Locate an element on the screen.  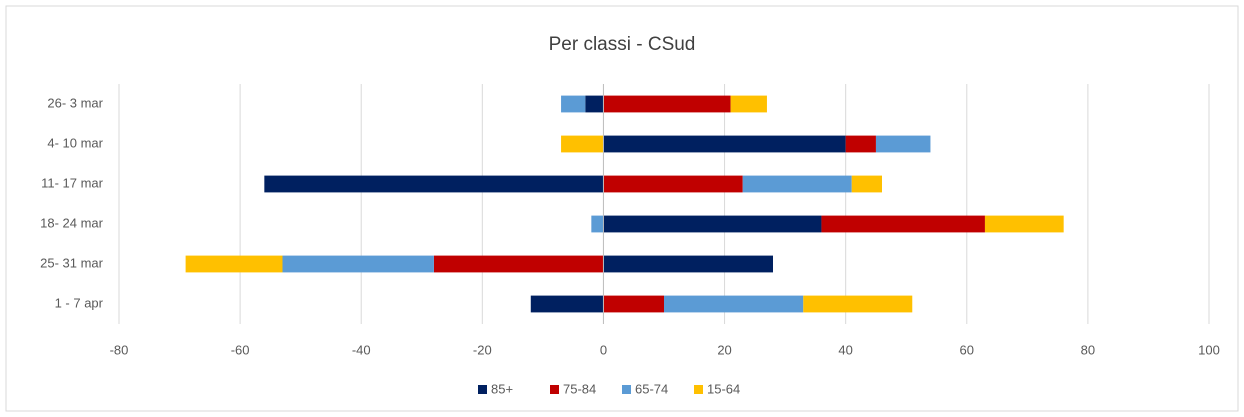
y-tick-label: 25- 31 mar is located at coordinates (72, 262).